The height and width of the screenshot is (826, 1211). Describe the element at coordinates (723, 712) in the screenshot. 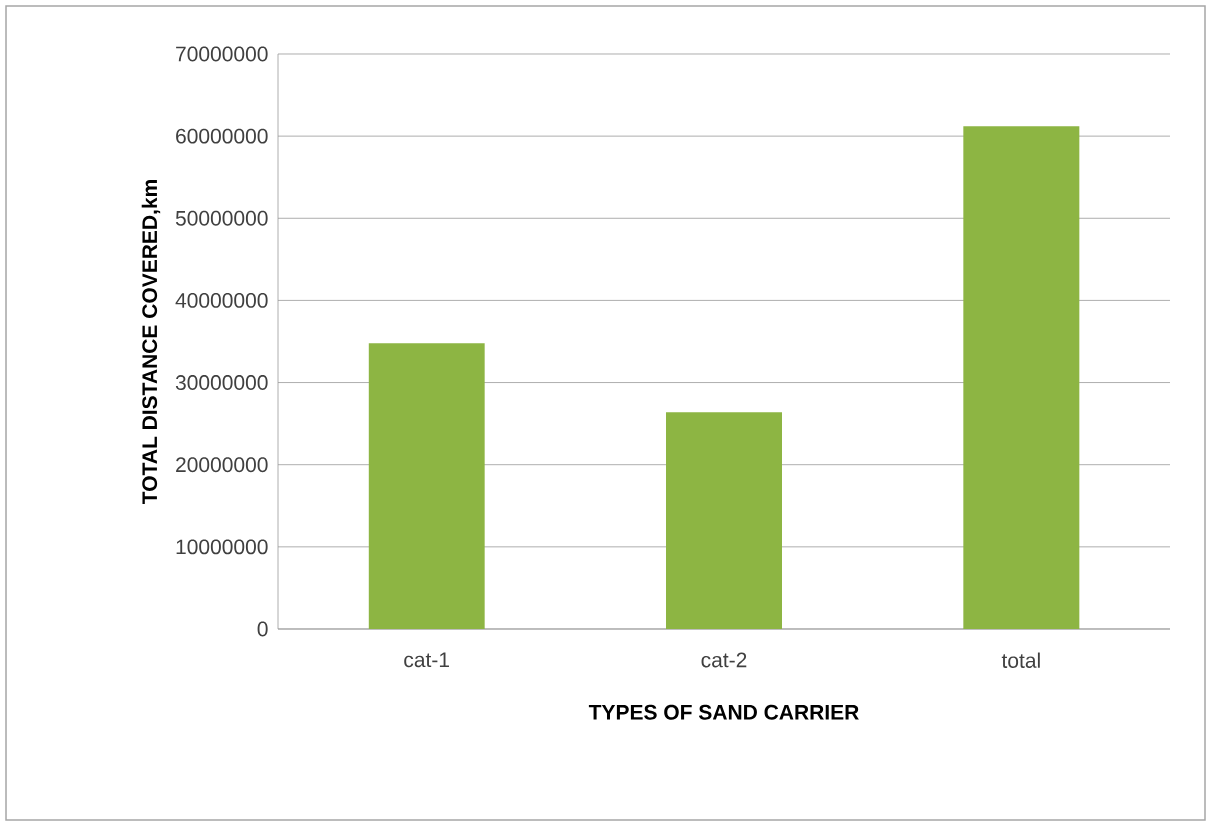

I see `x-axis-title: TYPES OF SAND CARRIER` at that location.